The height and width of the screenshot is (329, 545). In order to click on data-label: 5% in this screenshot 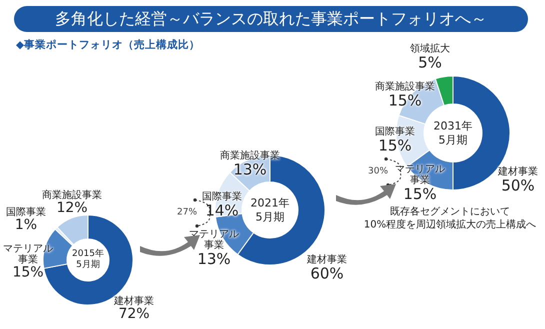, I will do `click(430, 62)`.